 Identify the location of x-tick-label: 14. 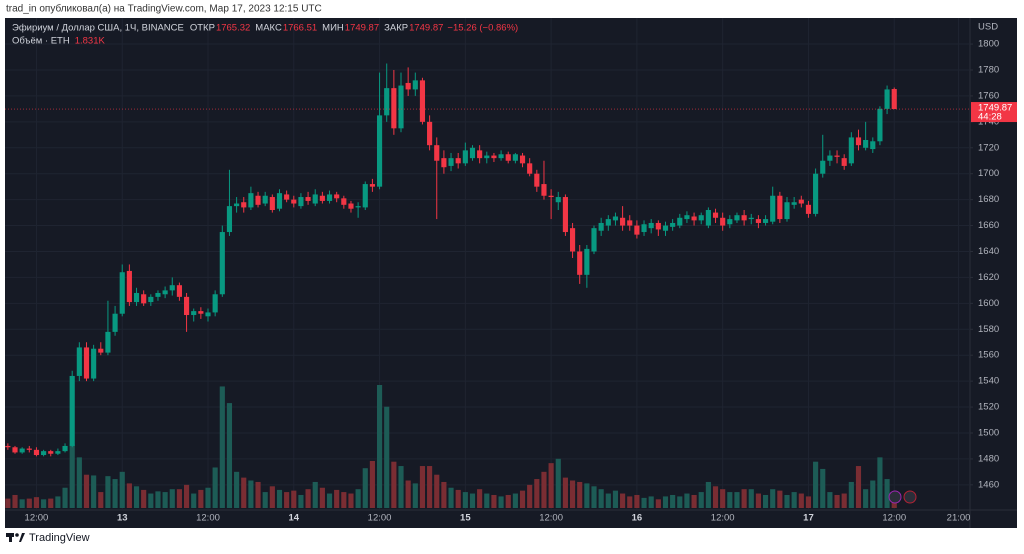
(293, 518).